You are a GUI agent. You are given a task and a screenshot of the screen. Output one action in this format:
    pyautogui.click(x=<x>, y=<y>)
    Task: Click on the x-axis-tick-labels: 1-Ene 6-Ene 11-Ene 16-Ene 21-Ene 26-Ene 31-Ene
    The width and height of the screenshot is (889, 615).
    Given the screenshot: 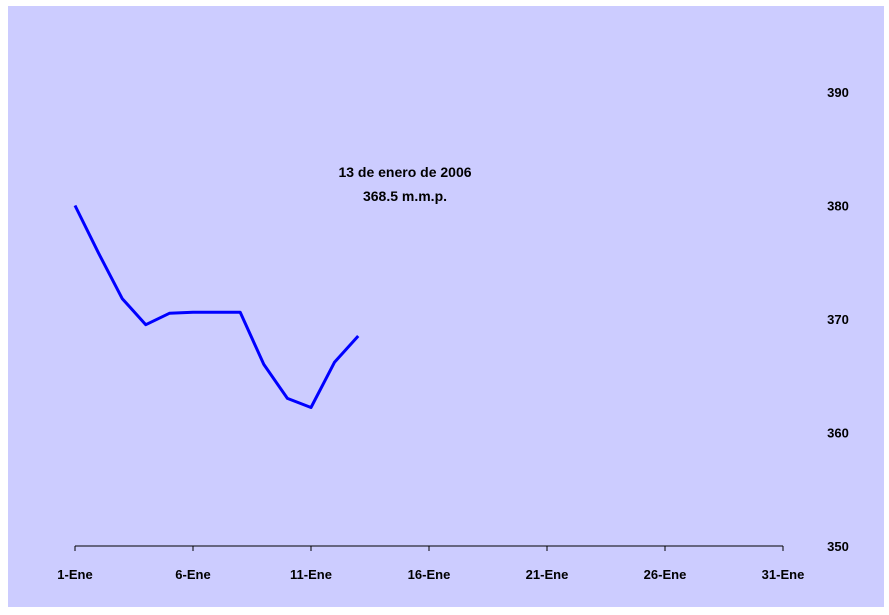 What is the action you would take?
    pyautogui.click(x=430, y=574)
    